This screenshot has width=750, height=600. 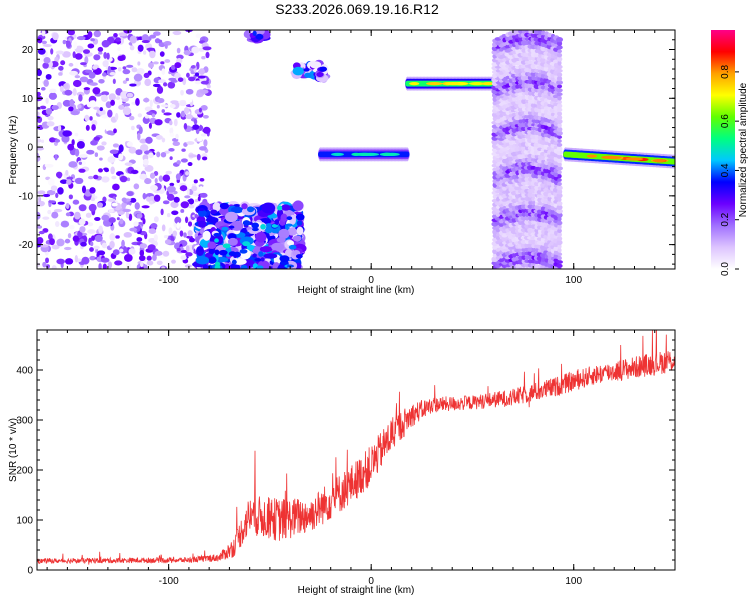 I want to click on spectrogram-y-tick-label: 0, so click(x=30, y=148).